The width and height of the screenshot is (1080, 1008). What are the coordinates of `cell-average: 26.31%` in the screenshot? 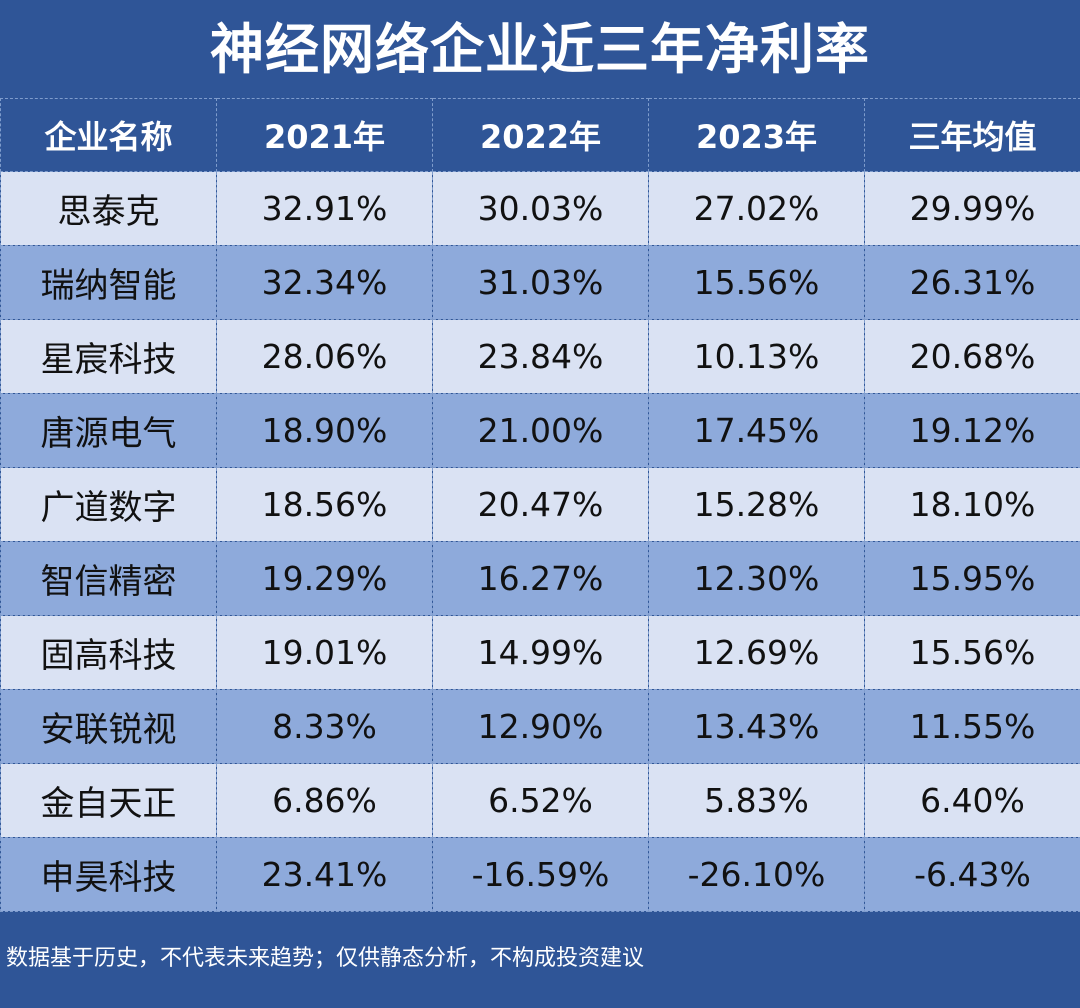 It's located at (972, 282).